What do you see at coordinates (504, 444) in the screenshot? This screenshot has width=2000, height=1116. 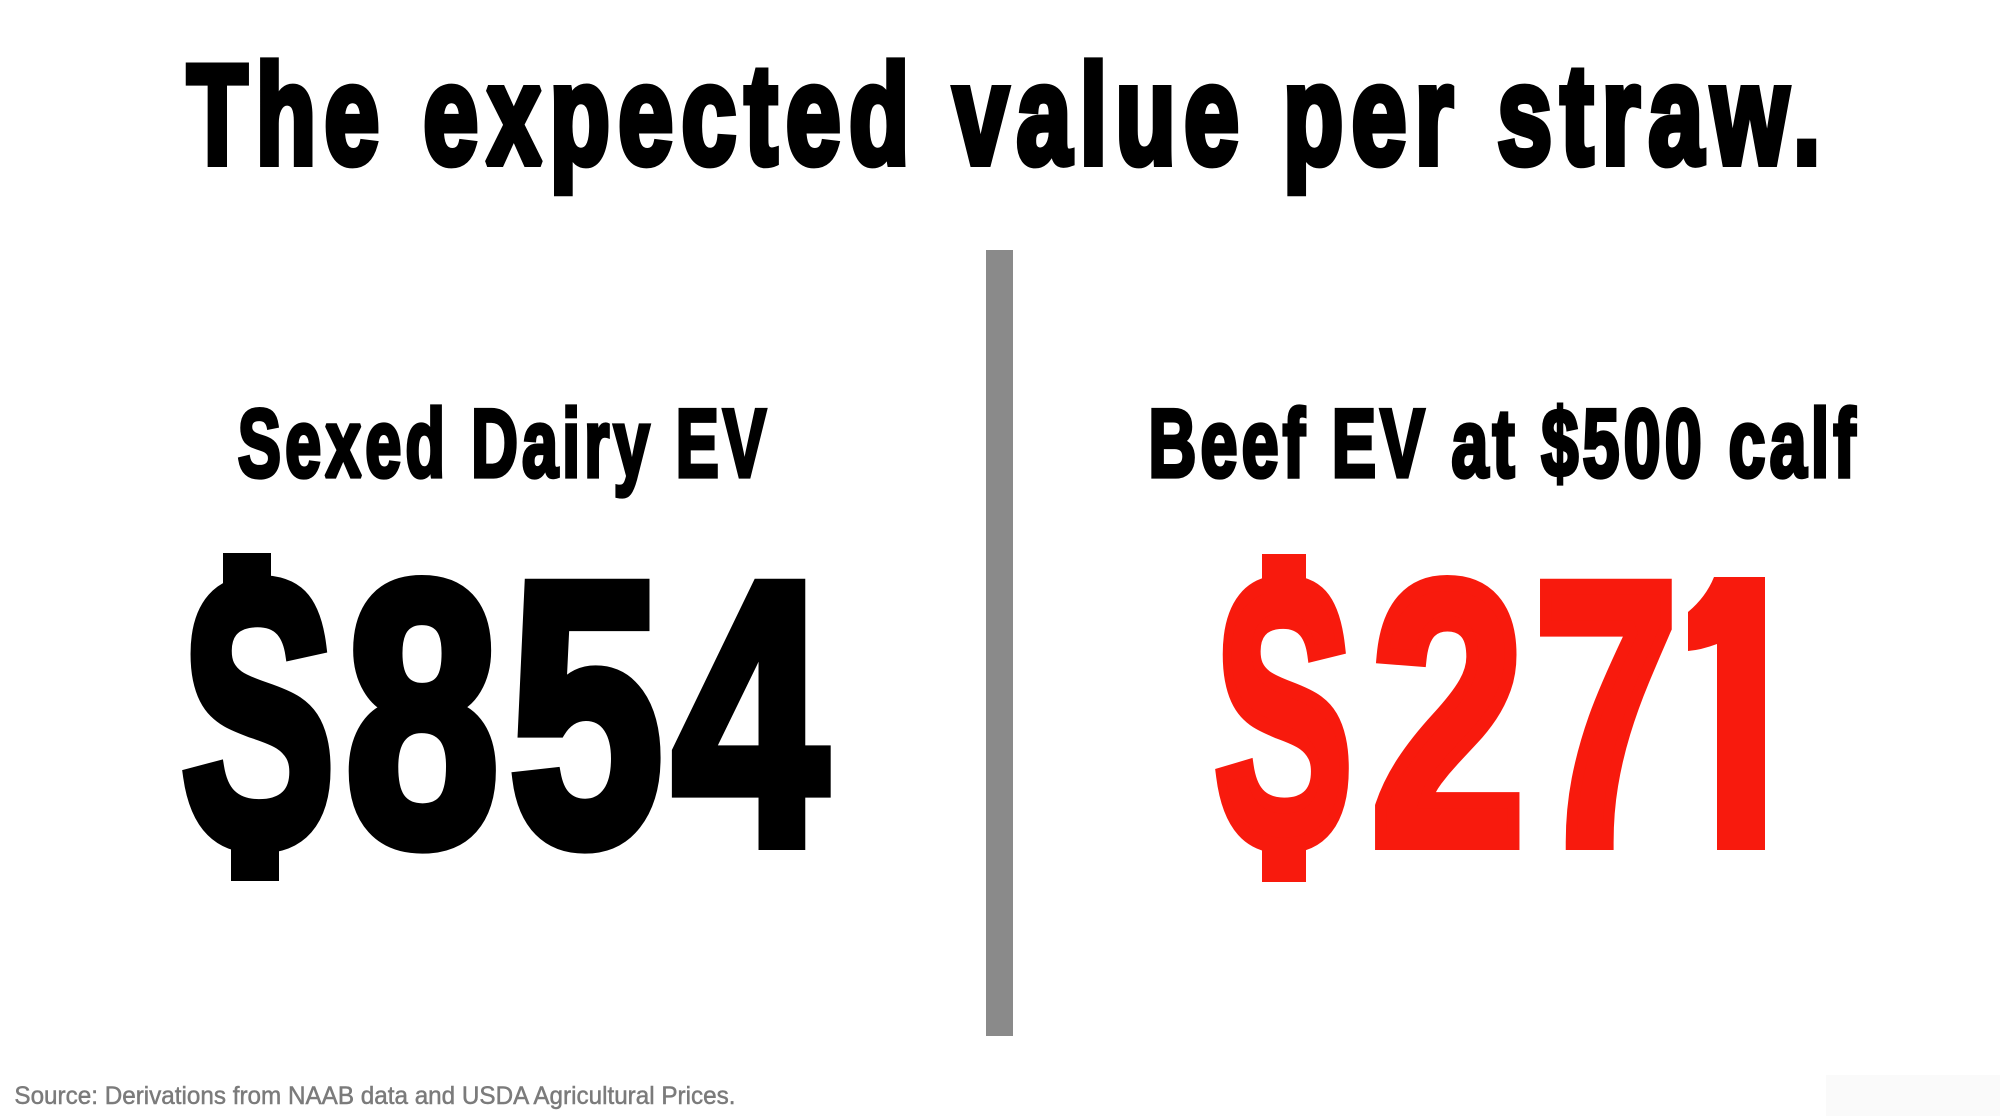 I see `svg-text: Sexed Dairy EV` at bounding box center [504, 444].